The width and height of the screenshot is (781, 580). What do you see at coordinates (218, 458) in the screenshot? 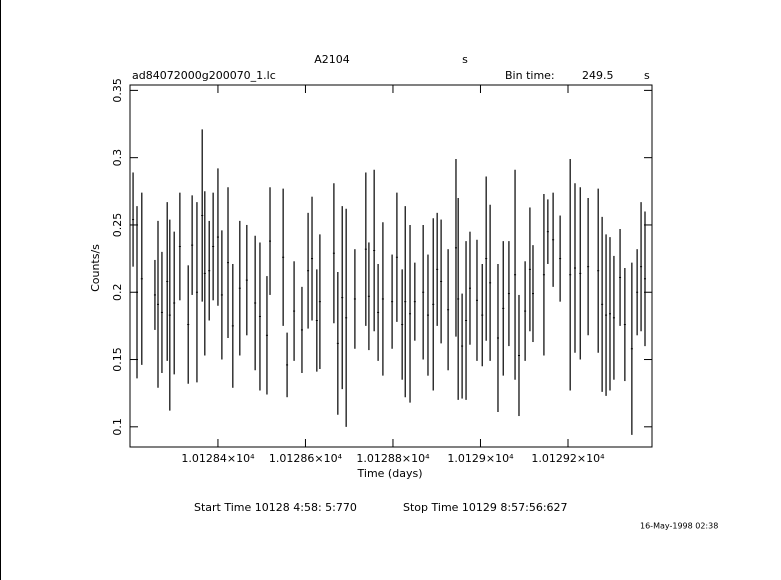
I see `x-tick-label: 1.01284×10⁴` at bounding box center [218, 458].